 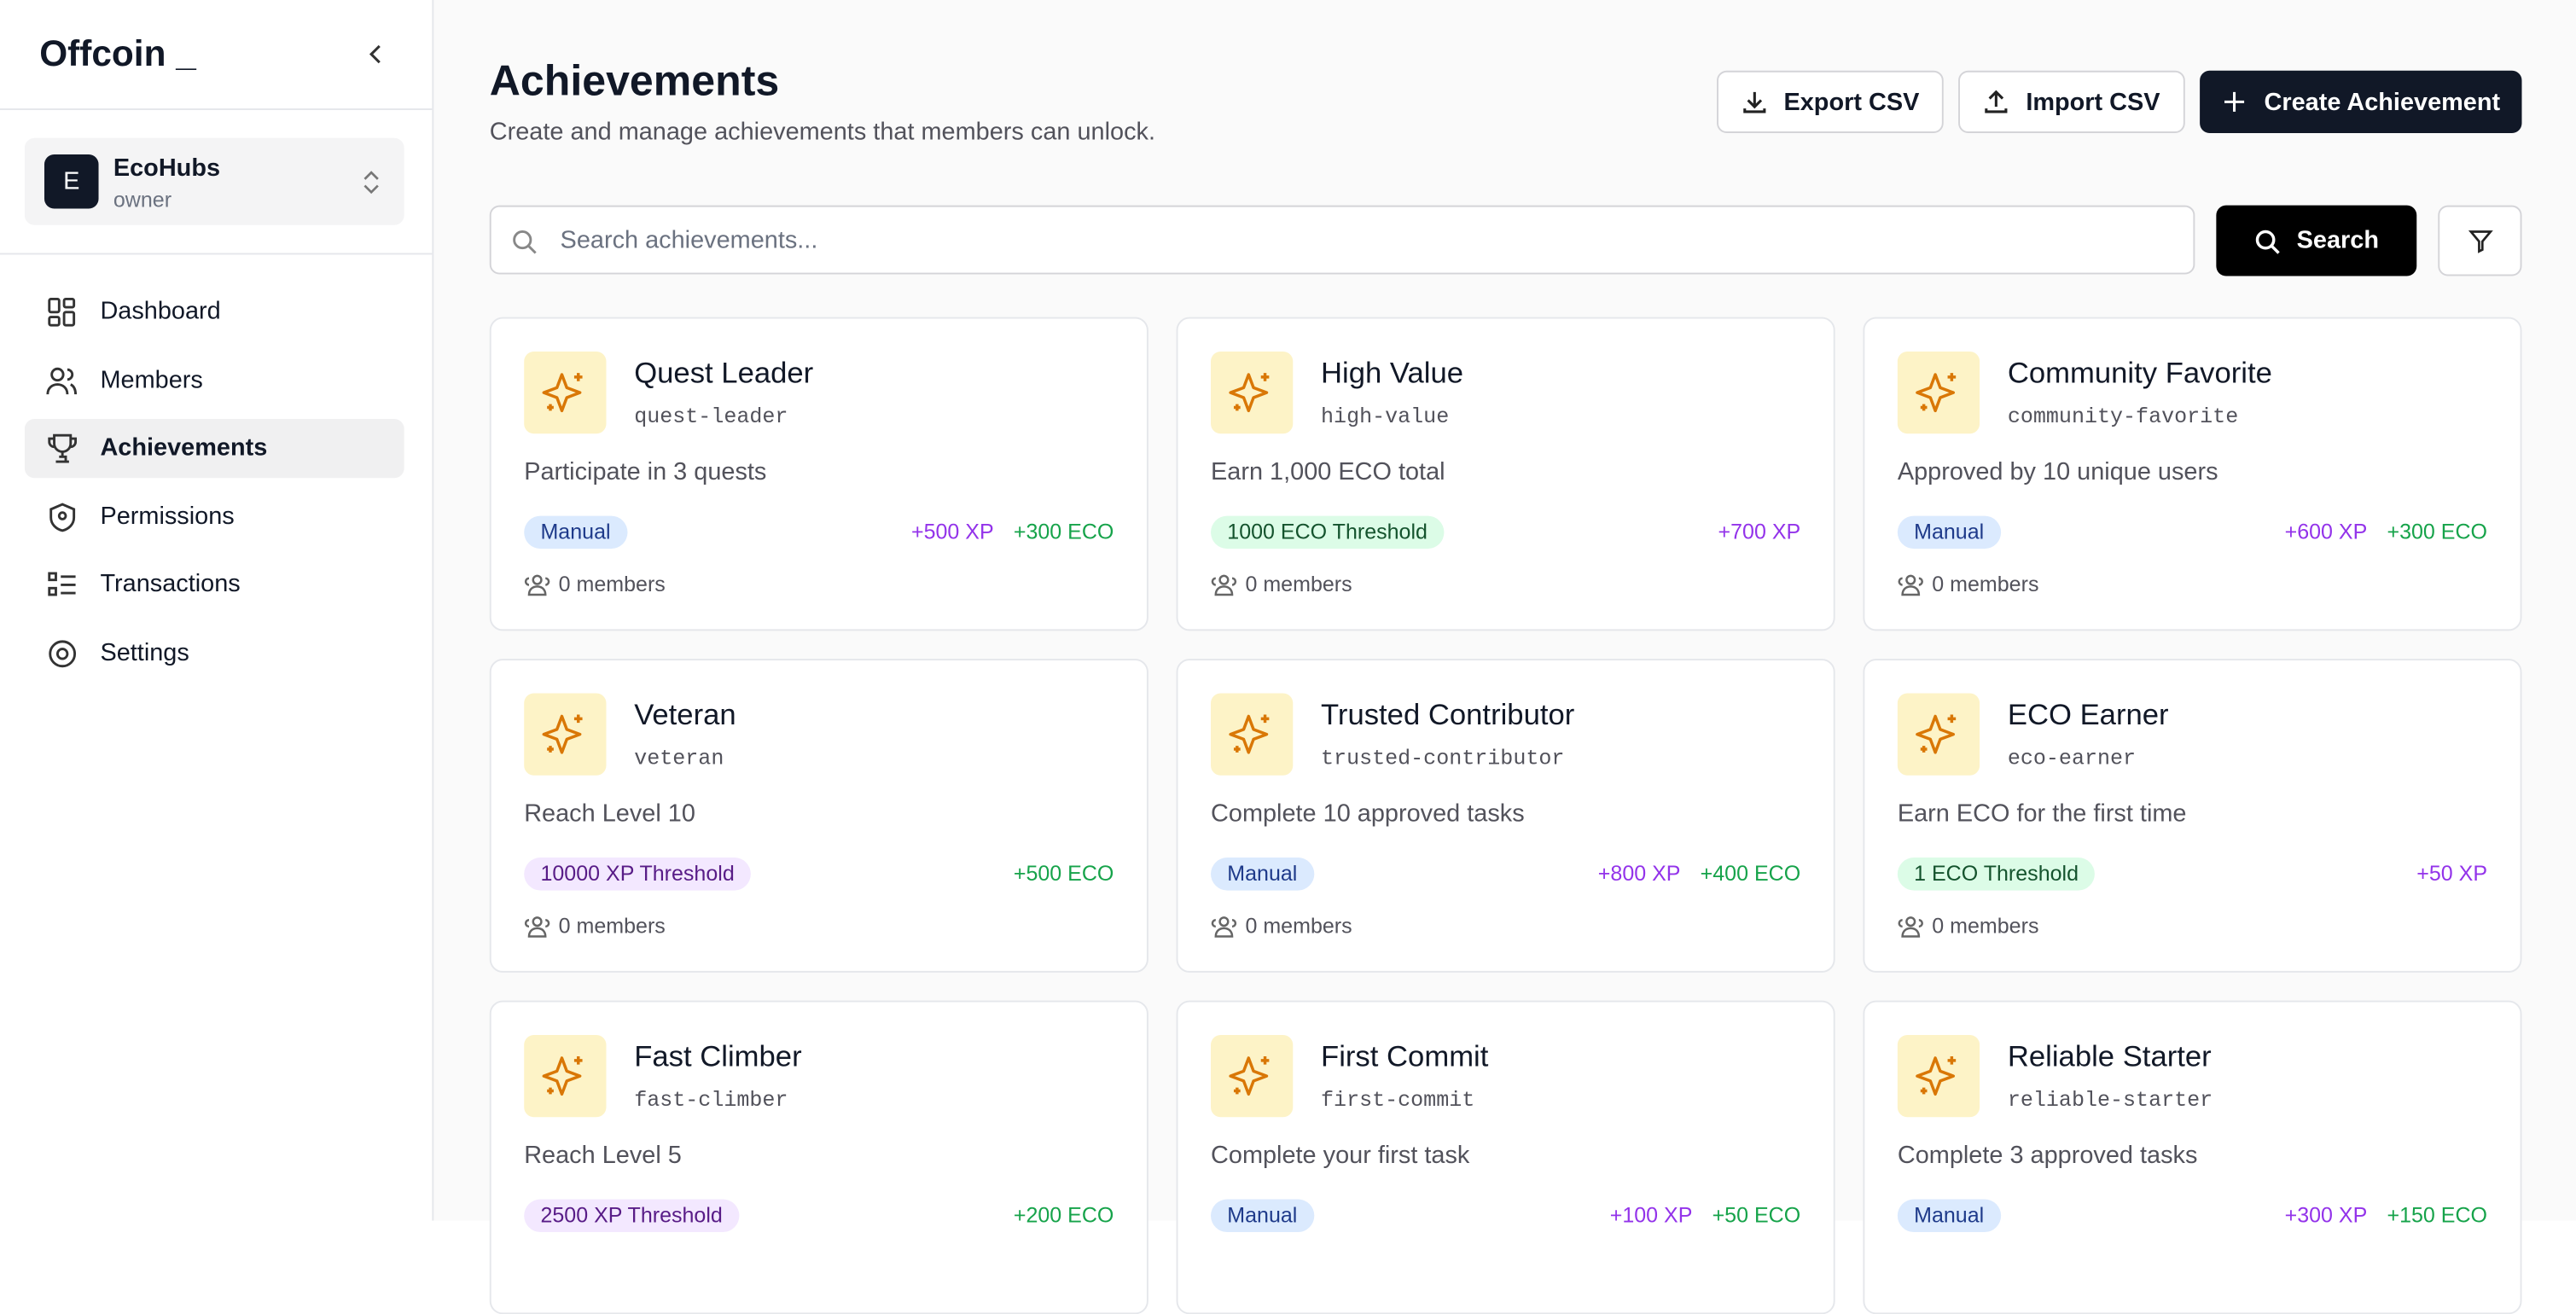 What do you see at coordinates (375, 55) in the screenshot?
I see `collapse` at bounding box center [375, 55].